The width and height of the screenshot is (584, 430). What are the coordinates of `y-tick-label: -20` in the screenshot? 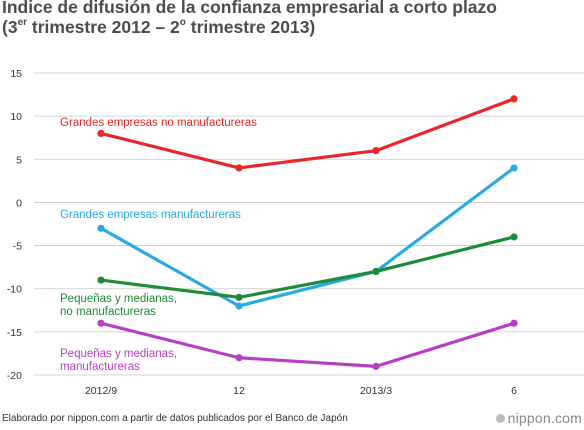 It's located at (14, 376).